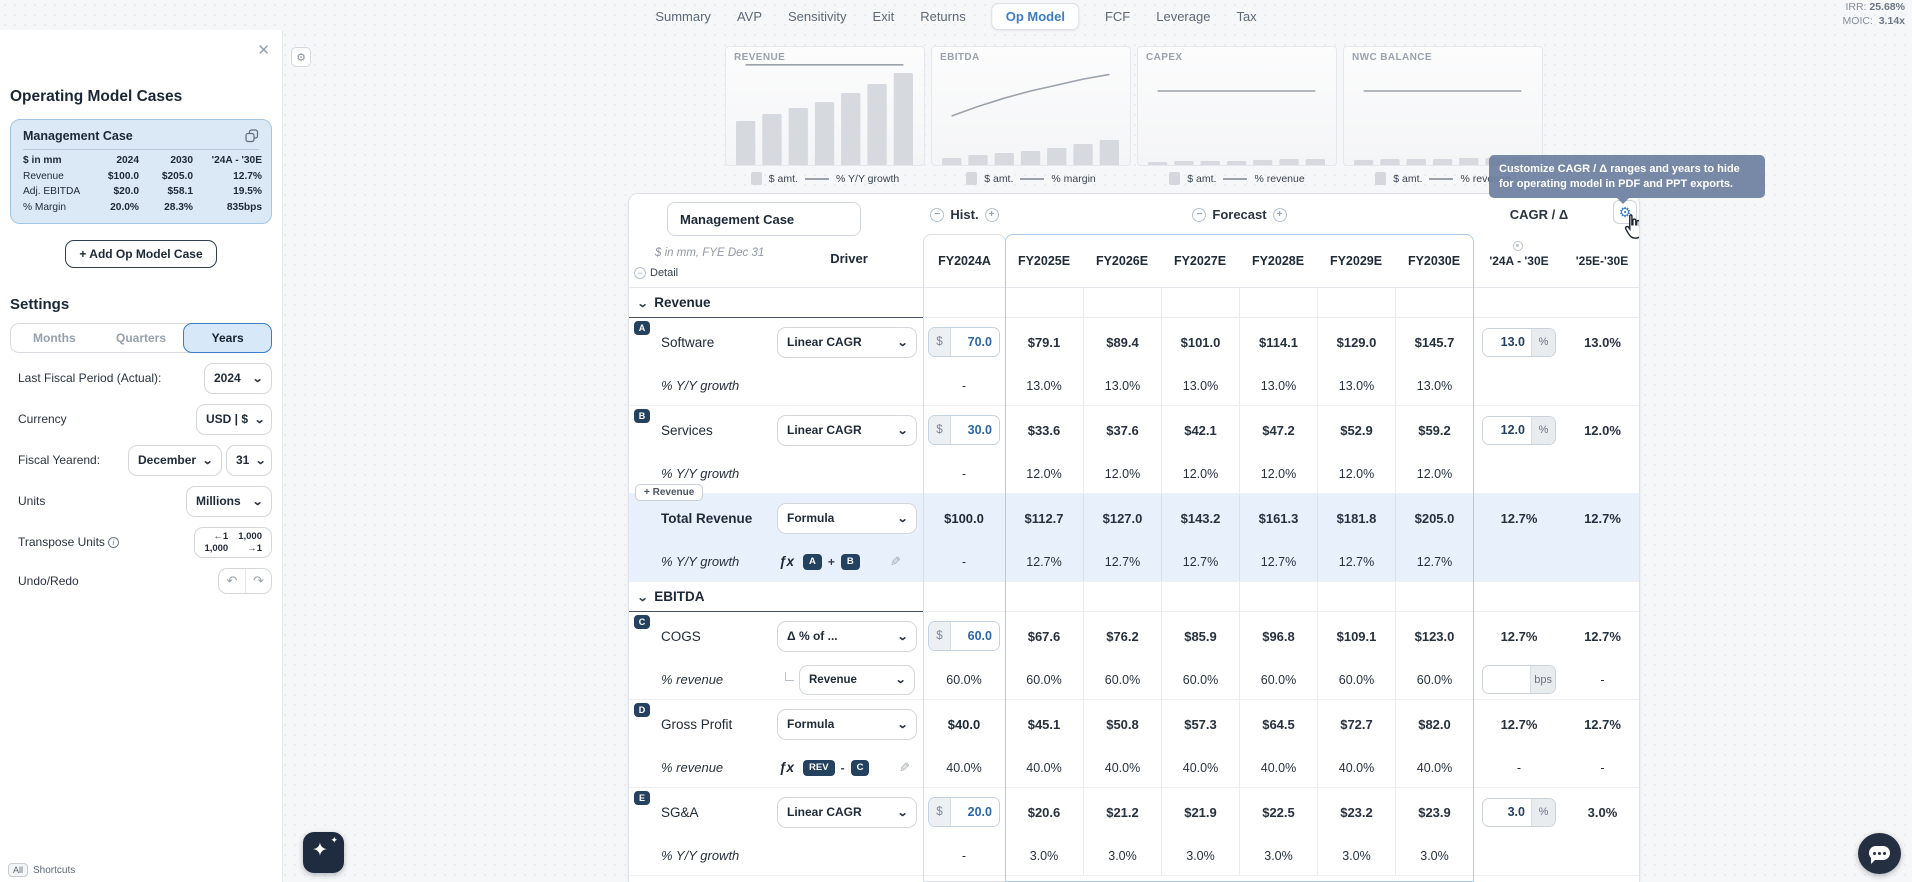 The image size is (1912, 882). I want to click on tab-leverage: Leverage, so click(1183, 16).